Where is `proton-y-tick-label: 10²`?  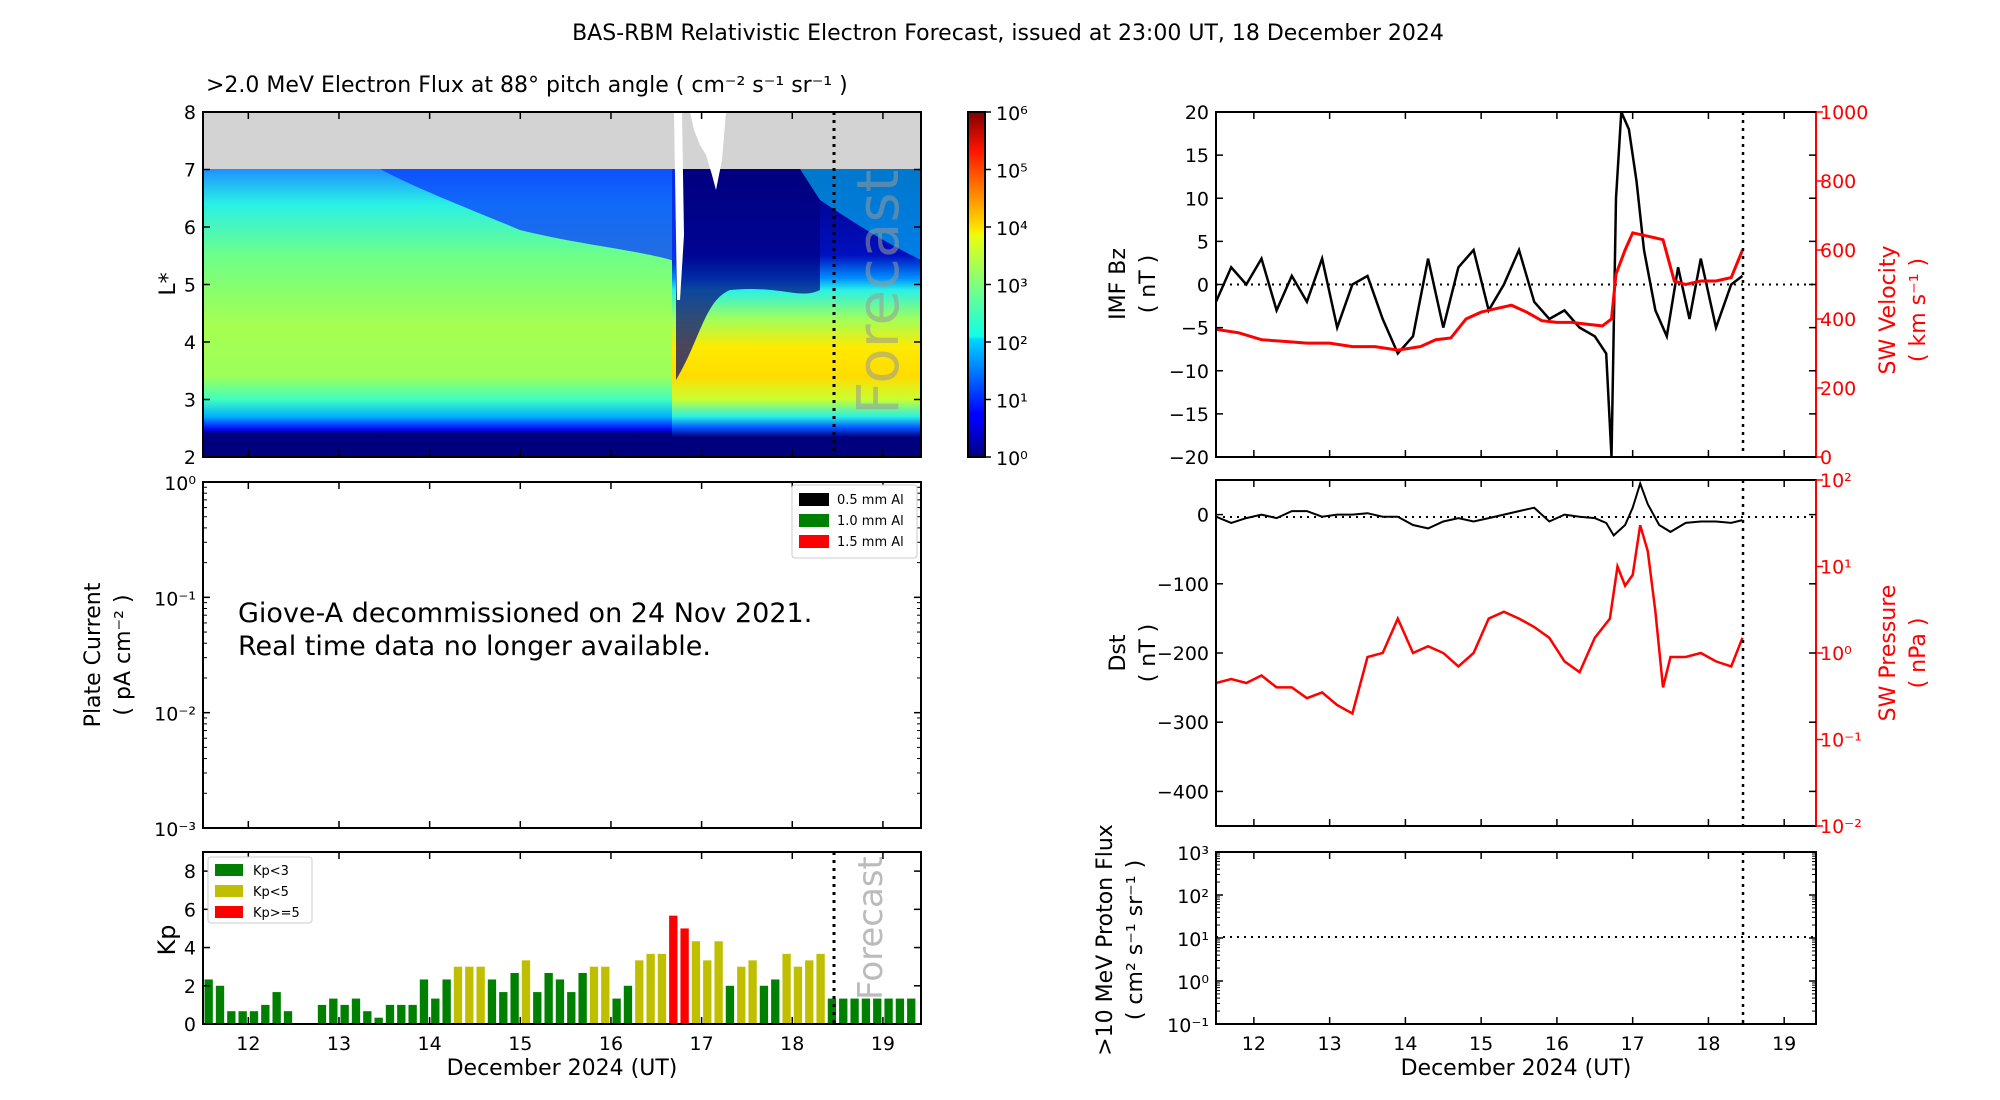 proton-y-tick-label: 10² is located at coordinates (1193, 897).